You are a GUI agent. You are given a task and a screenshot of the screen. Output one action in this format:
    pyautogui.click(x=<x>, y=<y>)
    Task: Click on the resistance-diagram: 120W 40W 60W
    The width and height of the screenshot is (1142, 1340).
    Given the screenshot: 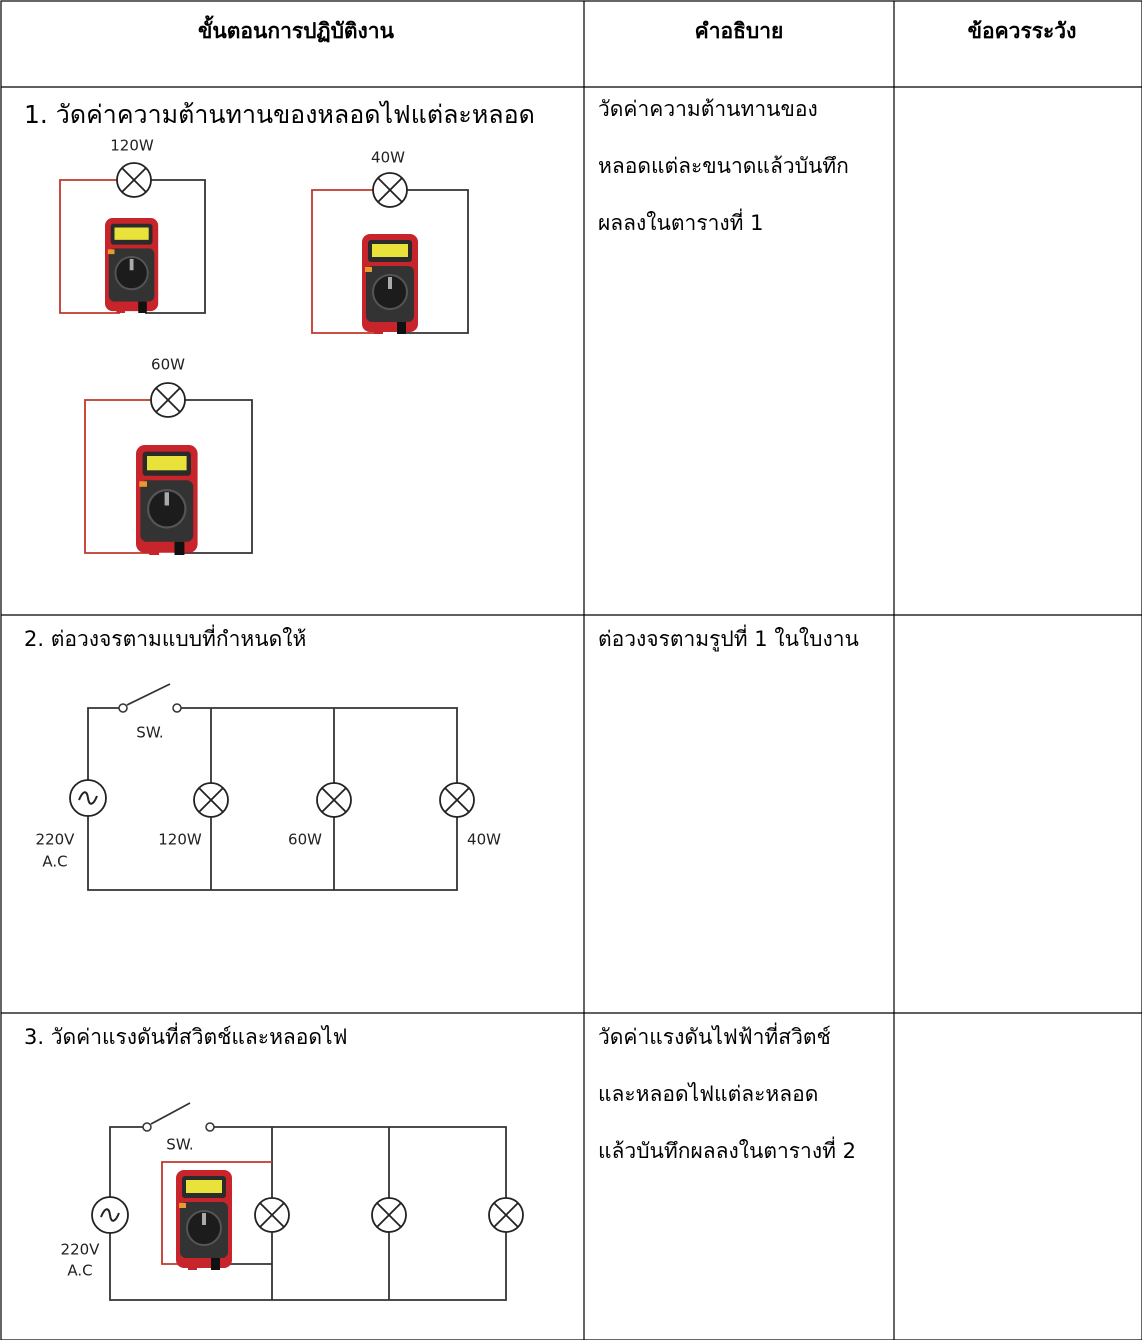 What is the action you would take?
    pyautogui.click(x=264, y=347)
    